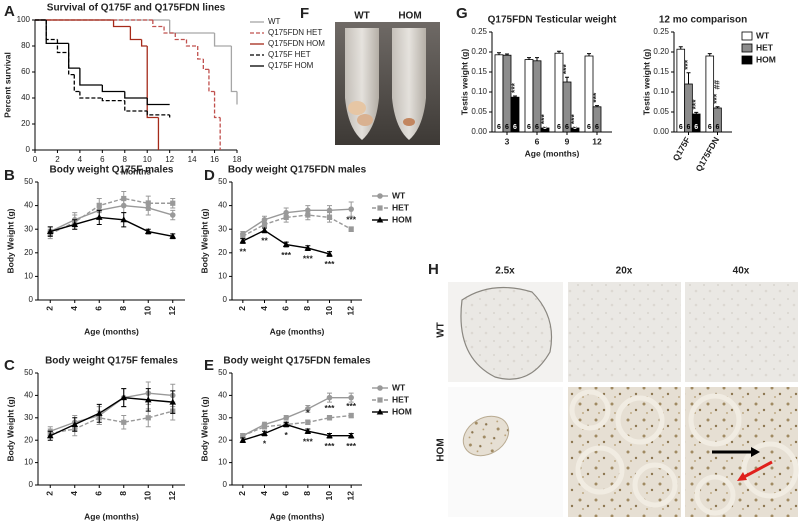 This screenshot has height=523, width=800. I want to click on panel-letter: B, so click(9, 175).